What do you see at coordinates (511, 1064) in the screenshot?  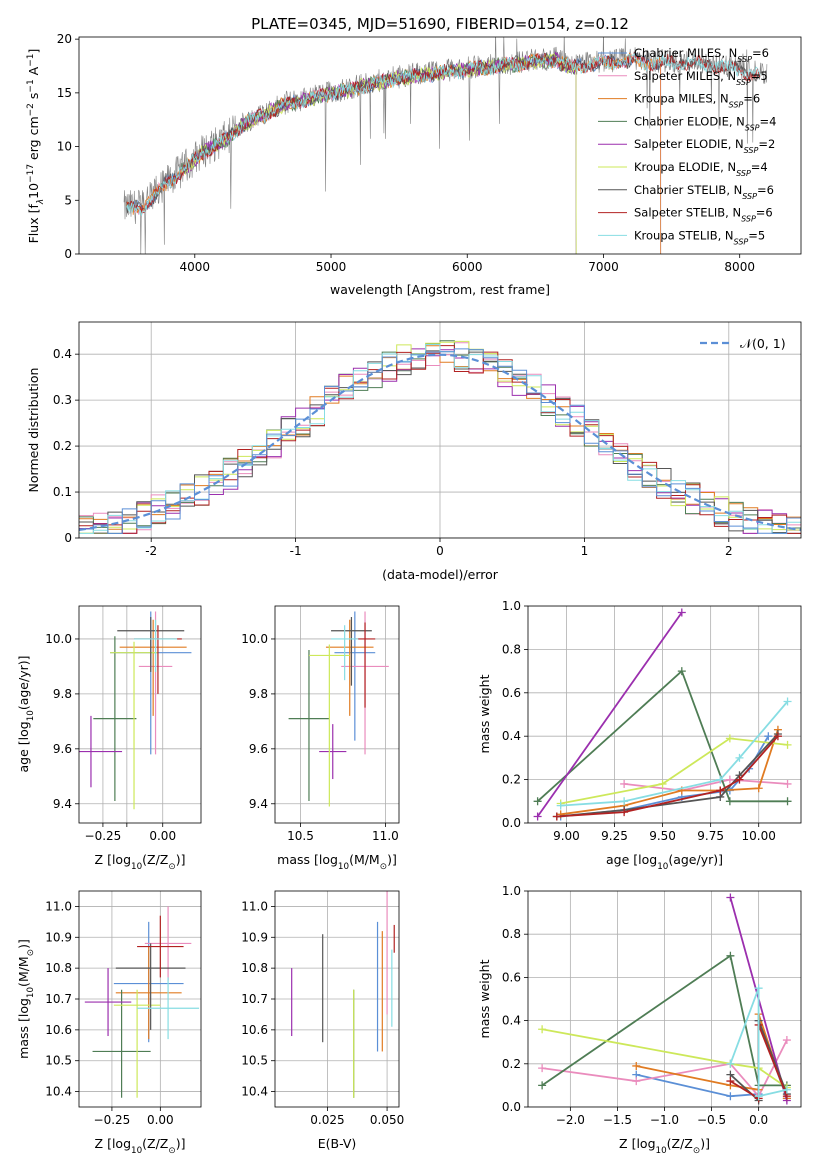 I see `y-tick-label: 0.2` at bounding box center [511, 1064].